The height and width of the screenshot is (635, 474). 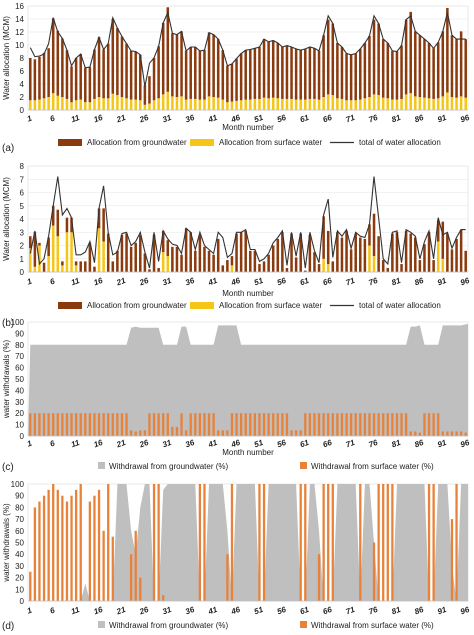 I want to click on panel-label-b: (b), so click(x=8, y=323).